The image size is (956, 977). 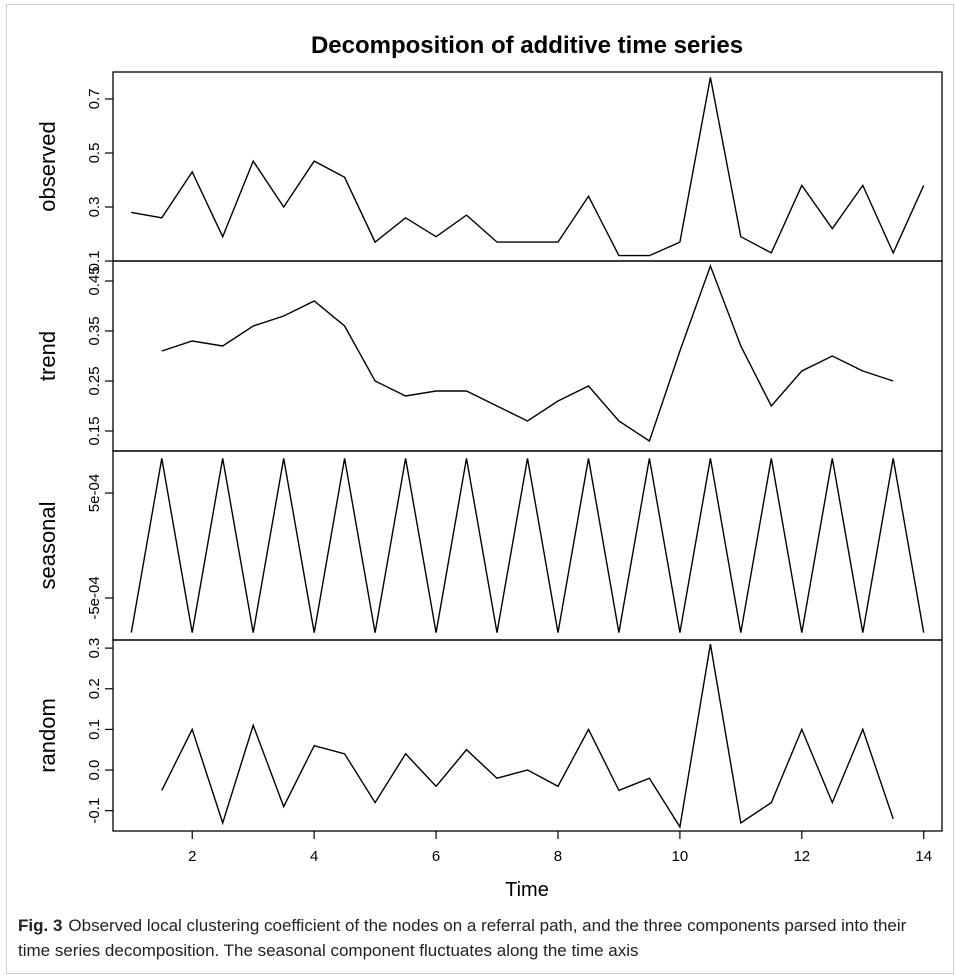 I want to click on y-tick-label-seasonal: 5e-04, so click(x=94, y=493).